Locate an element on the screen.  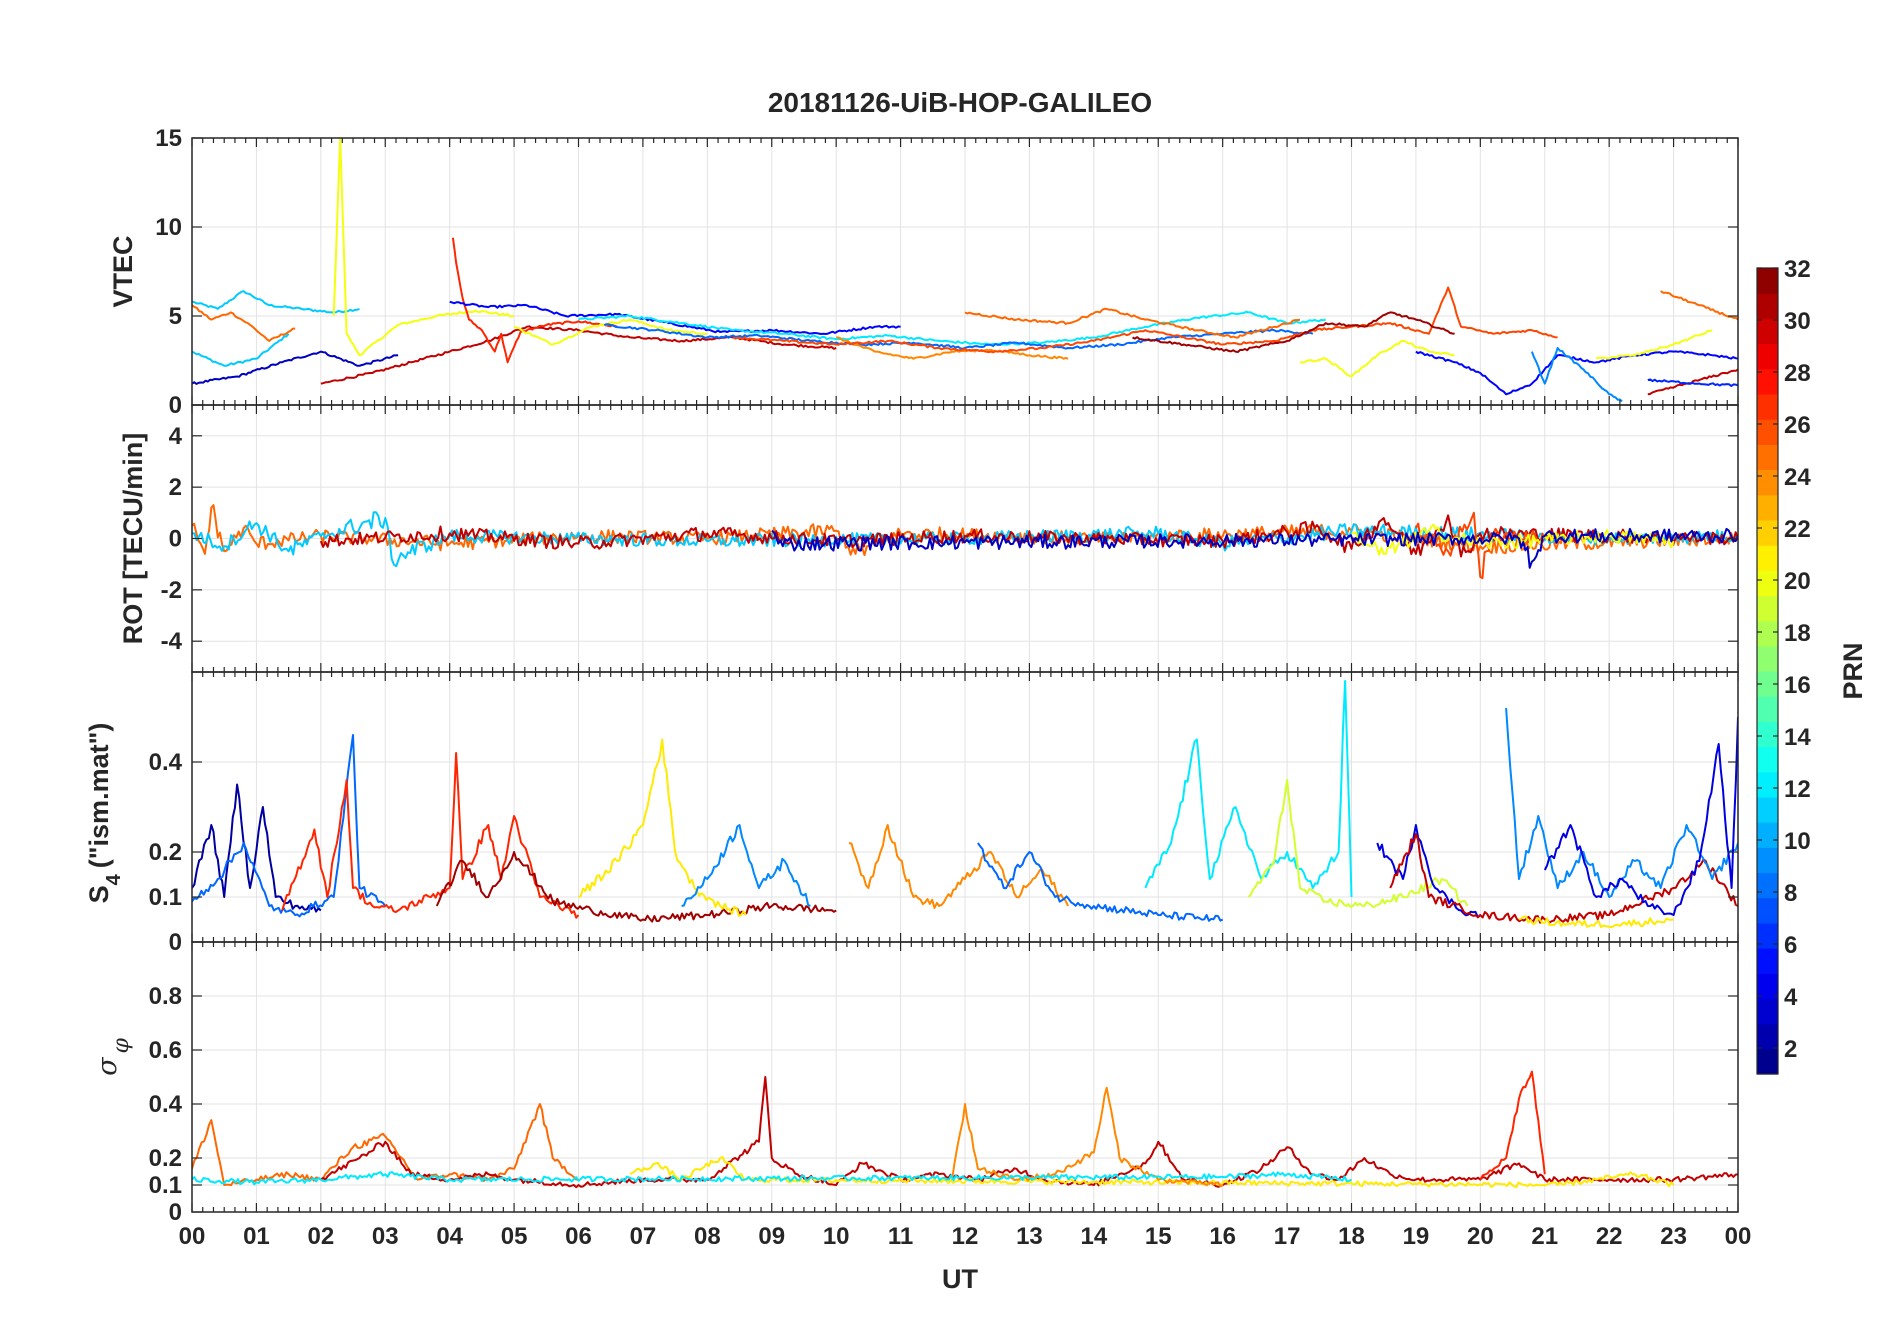
x-tick-label: 12 is located at coordinates (965, 1236).